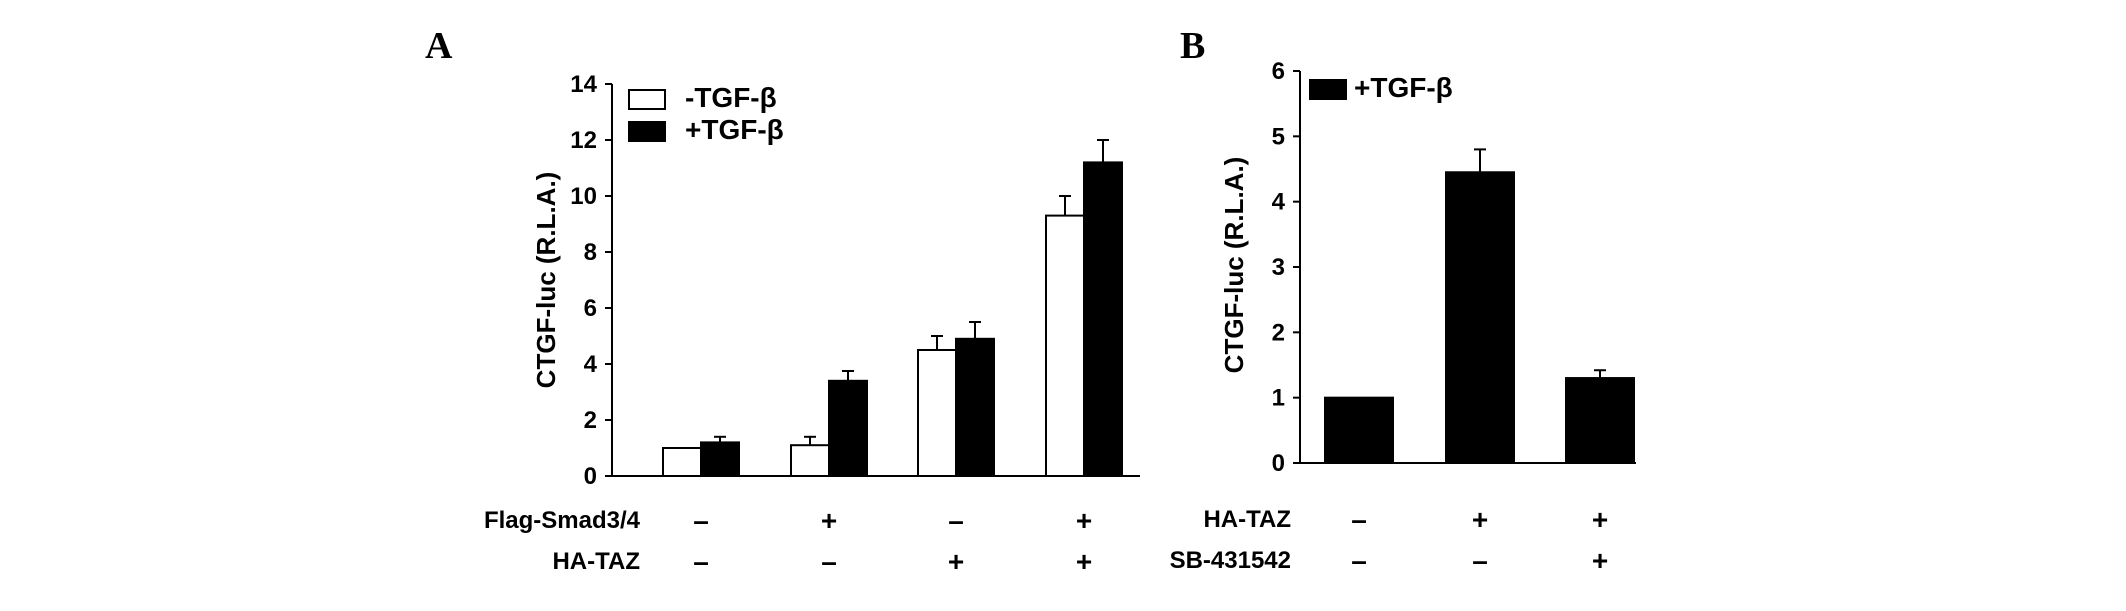  Describe the element at coordinates (731, 97) in the screenshot. I see `panel-a-legend-label: -TGF-β` at that location.